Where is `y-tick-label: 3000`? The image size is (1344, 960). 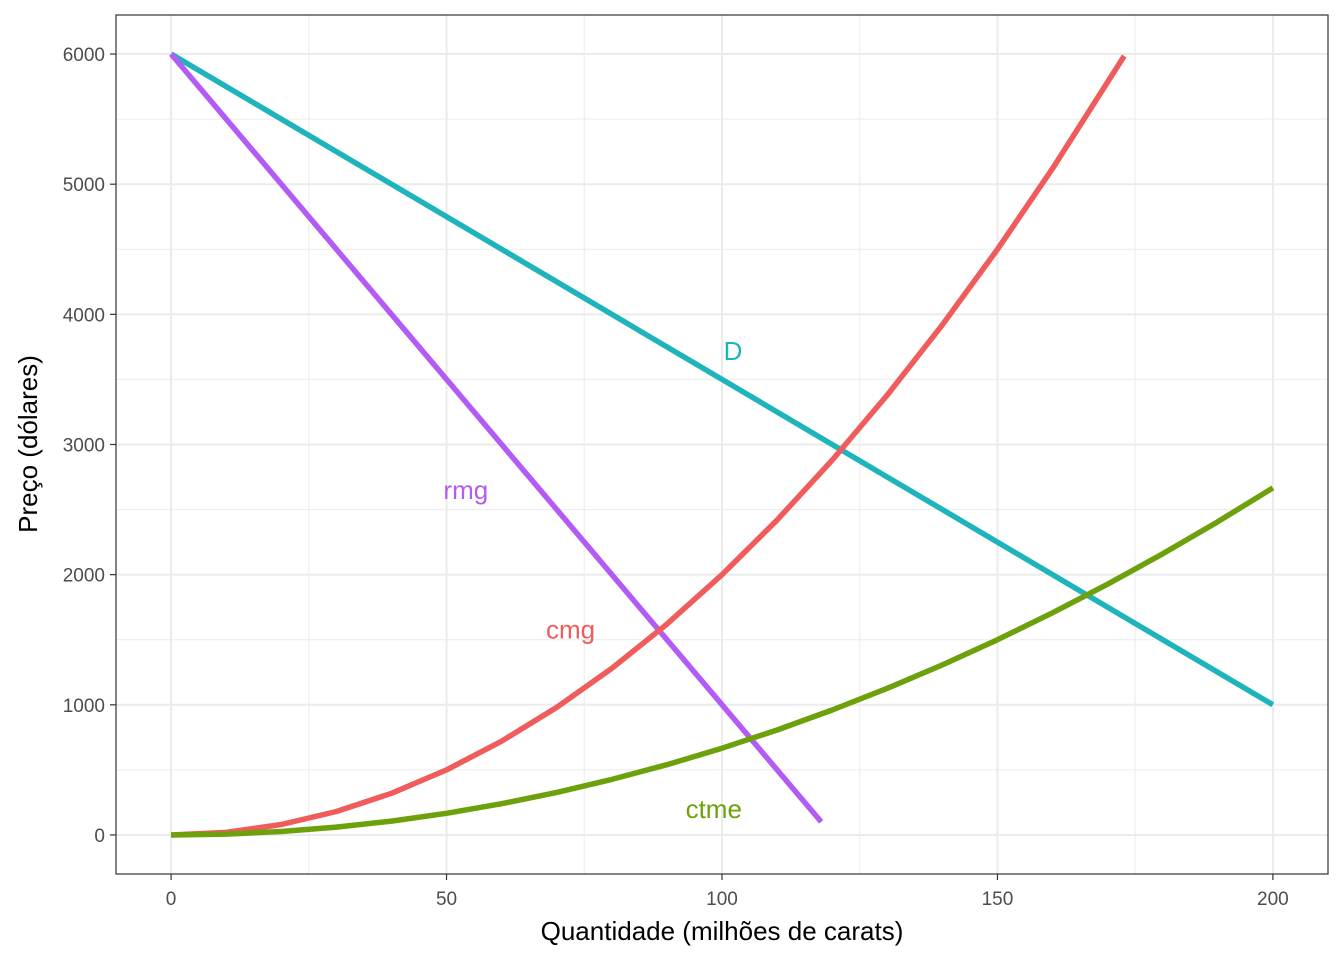 y-tick-label: 3000 is located at coordinates (84, 446).